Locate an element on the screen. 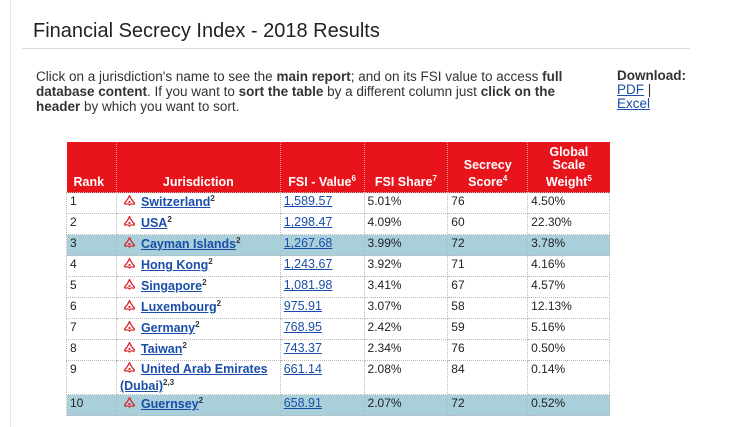 Image resolution: width=730 pixels, height=427 pixels. jurisdiction-link: Taiwan is located at coordinates (161, 349).